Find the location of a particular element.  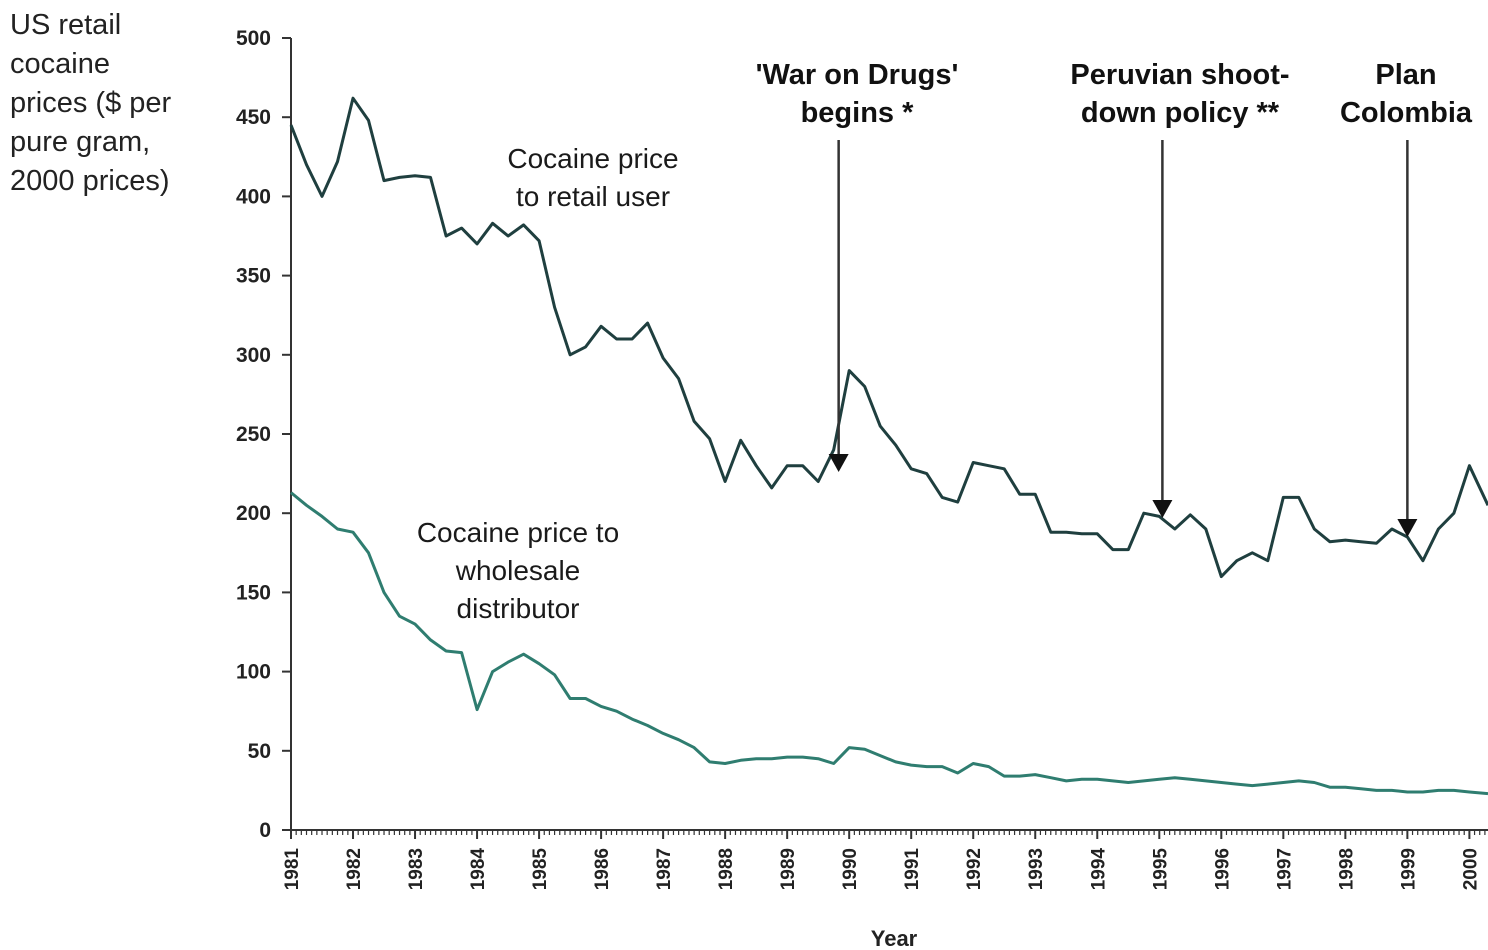

y-tick-label: 0 is located at coordinates (265, 830).